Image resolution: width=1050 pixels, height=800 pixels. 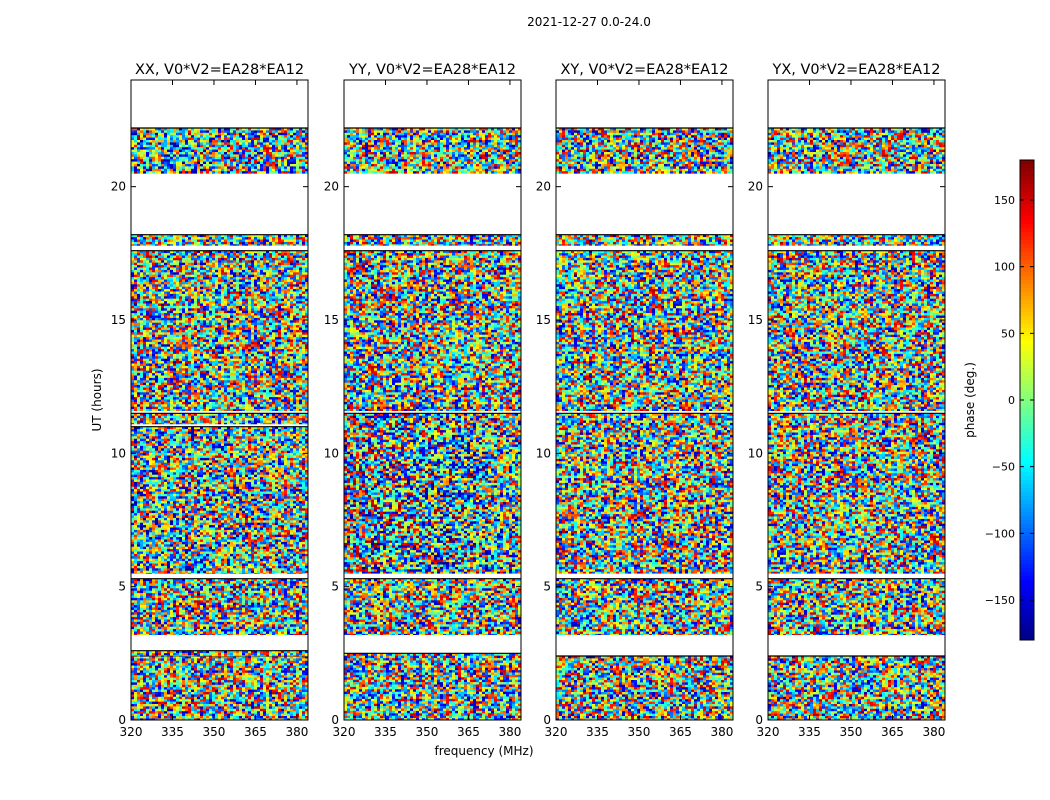 I want to click on colorbar-tick-label: 150, so click(x=1004, y=200).